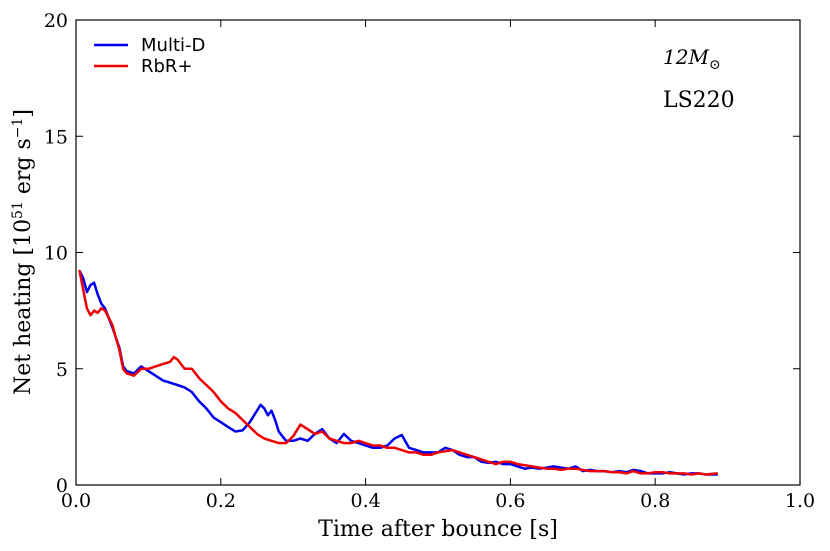  I want to click on y-tick-label: 5, so click(62, 370).